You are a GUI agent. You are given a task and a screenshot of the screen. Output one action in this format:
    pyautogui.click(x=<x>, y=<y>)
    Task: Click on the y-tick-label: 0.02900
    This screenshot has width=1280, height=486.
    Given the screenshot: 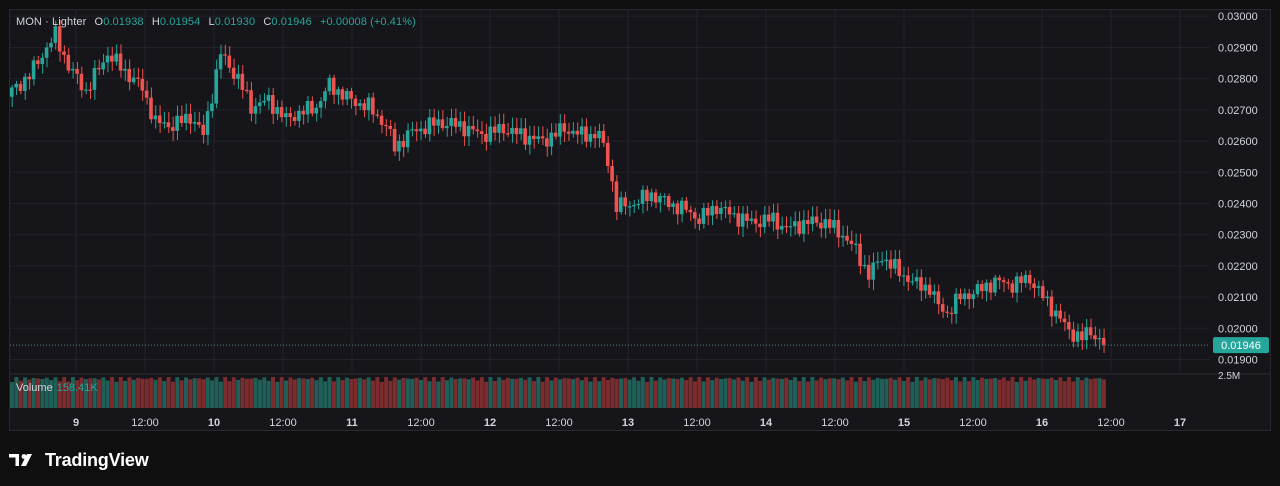 What is the action you would take?
    pyautogui.click(x=1238, y=48)
    